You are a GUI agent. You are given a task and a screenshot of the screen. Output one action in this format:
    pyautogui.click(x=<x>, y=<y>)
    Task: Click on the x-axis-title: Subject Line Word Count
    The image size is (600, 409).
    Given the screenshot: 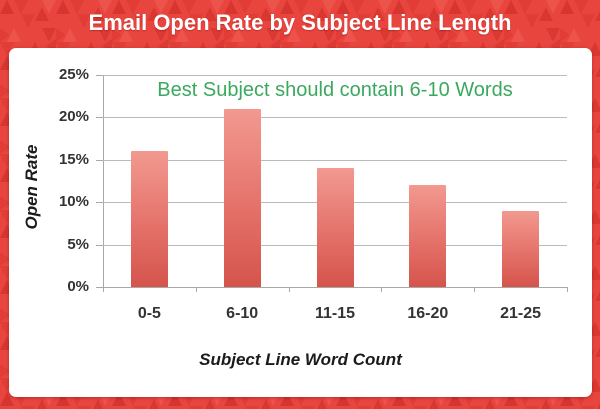 What is the action you would take?
    pyautogui.click(x=300, y=359)
    